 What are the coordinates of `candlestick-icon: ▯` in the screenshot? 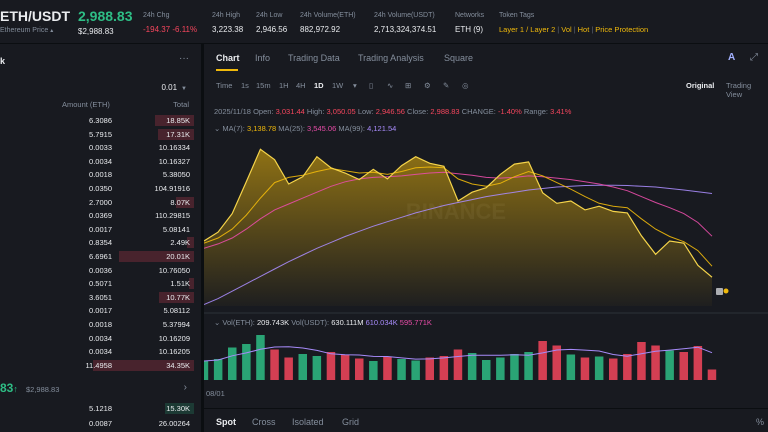 It's located at (371, 85).